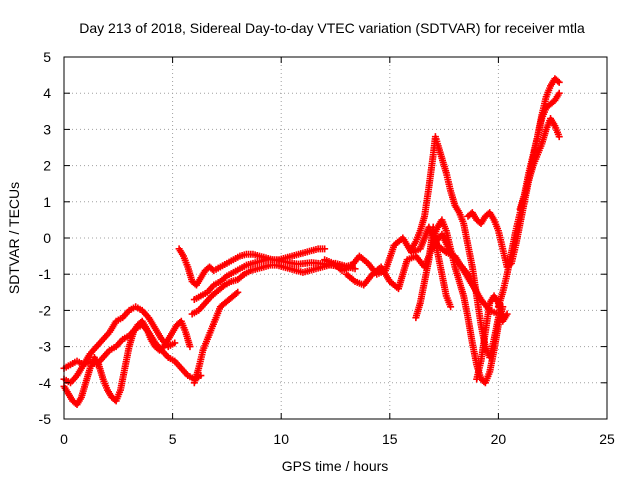 The height and width of the screenshot is (480, 640). What do you see at coordinates (47, 129) in the screenshot?
I see `y-tick-label: 3` at bounding box center [47, 129].